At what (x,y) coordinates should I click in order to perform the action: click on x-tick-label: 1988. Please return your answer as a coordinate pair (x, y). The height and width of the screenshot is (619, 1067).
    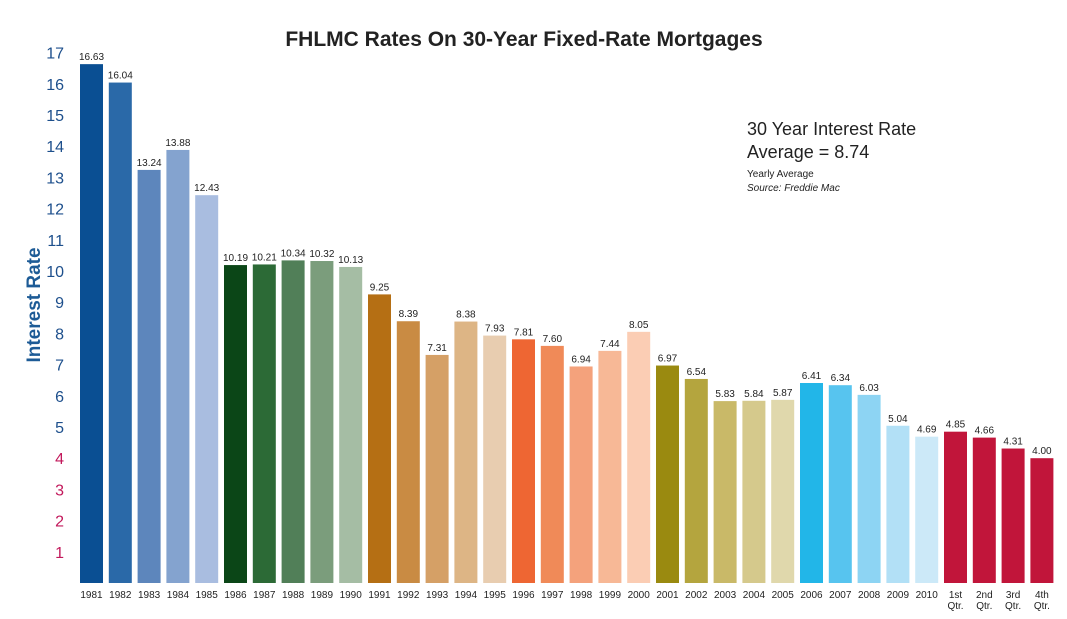
    Looking at the image, I should click on (293, 595).